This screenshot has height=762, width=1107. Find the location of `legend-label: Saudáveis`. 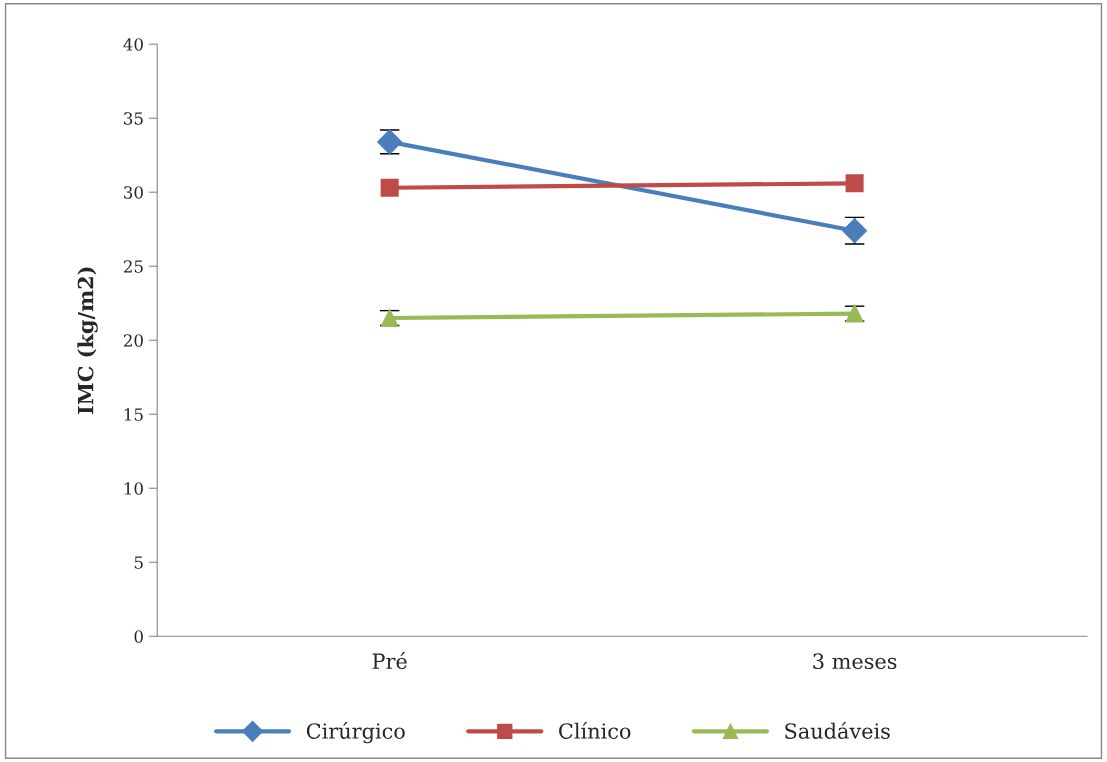

legend-label: Saudáveis is located at coordinates (837, 730).